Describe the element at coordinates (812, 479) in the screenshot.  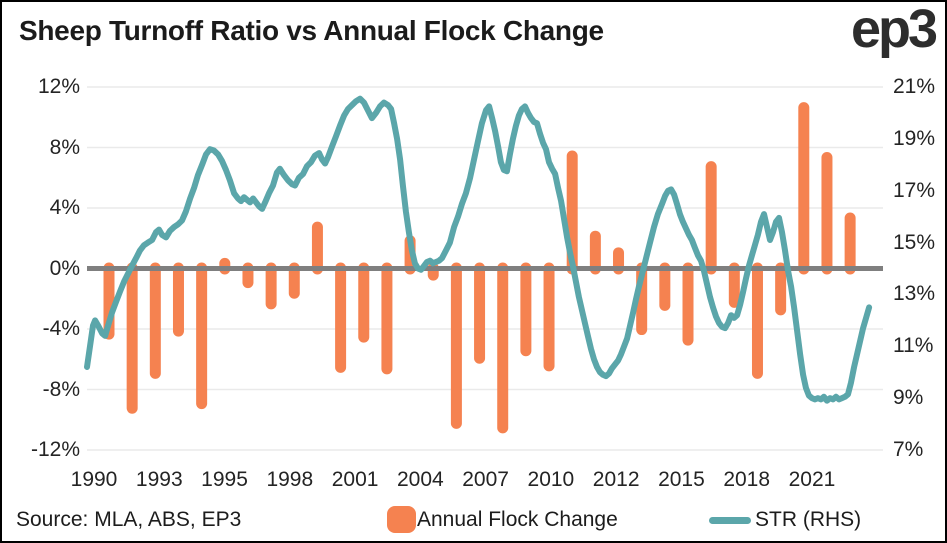
I see `x-axis-label: 2021` at that location.